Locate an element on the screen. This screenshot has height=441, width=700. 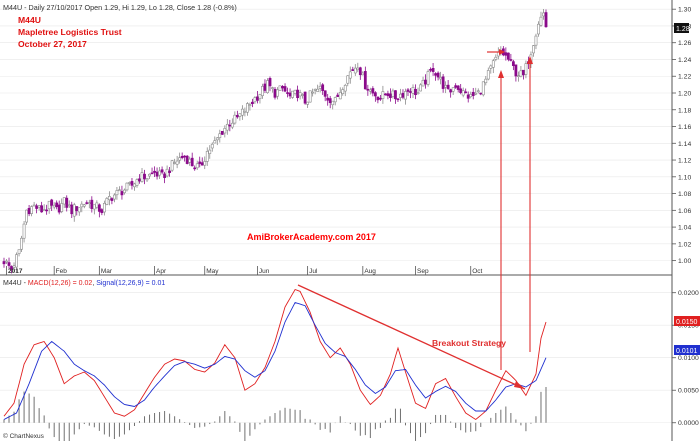
macd-tick-label: 0.0200 is located at coordinates (688, 293).